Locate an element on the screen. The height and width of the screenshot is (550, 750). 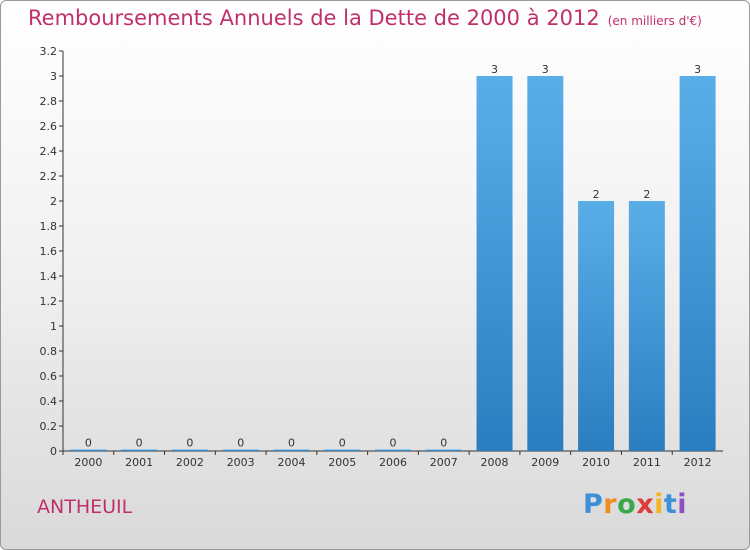
x-tick-label: 2007 is located at coordinates (444, 462).